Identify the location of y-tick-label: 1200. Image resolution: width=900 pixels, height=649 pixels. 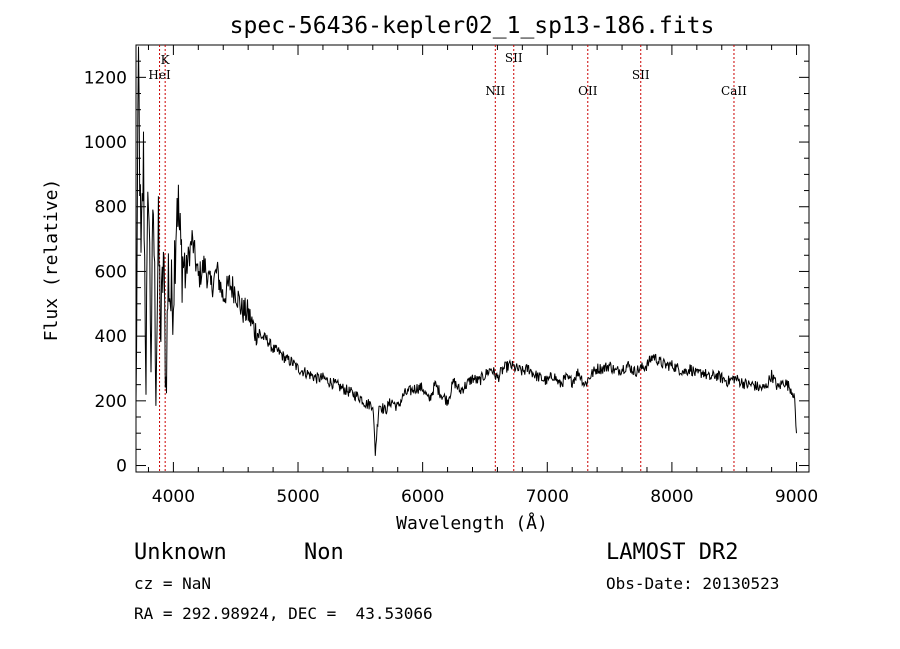
(105, 78).